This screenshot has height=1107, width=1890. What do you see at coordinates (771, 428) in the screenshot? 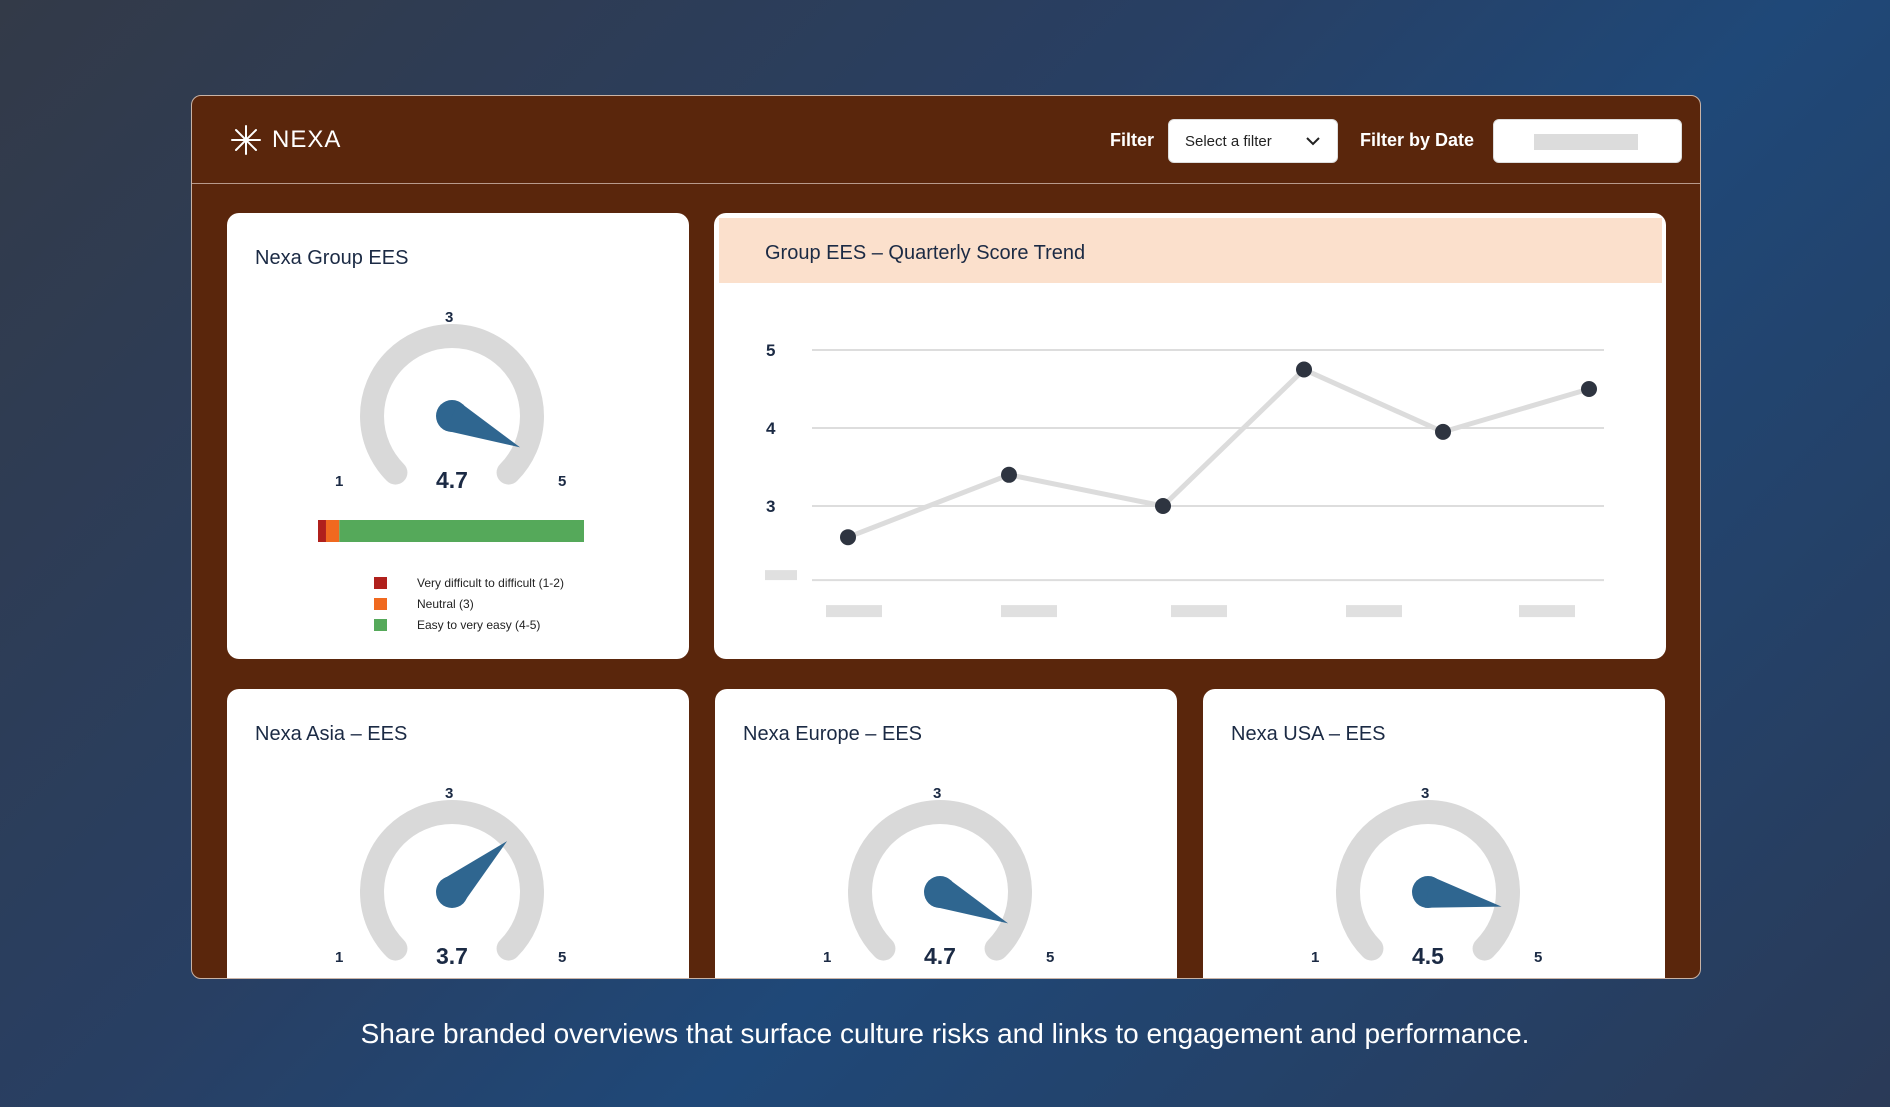
I see `y-tick-label: 4` at bounding box center [771, 428].